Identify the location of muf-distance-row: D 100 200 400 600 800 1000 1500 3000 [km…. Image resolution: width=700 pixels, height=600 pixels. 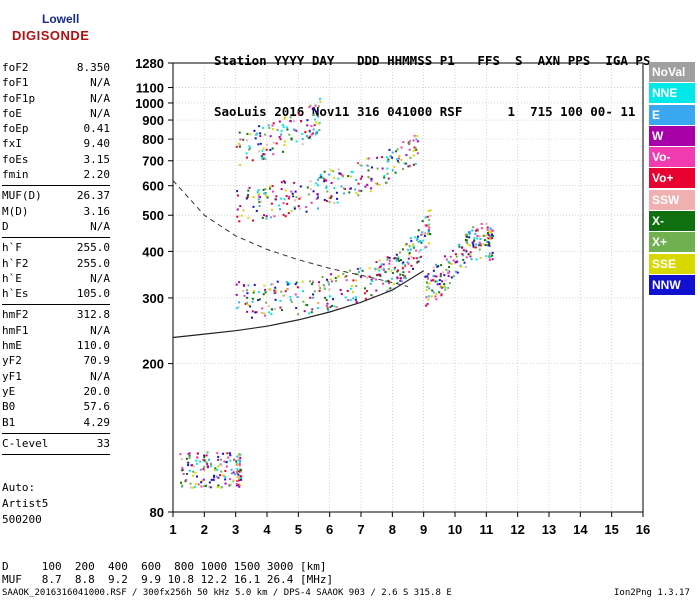
(164, 566).